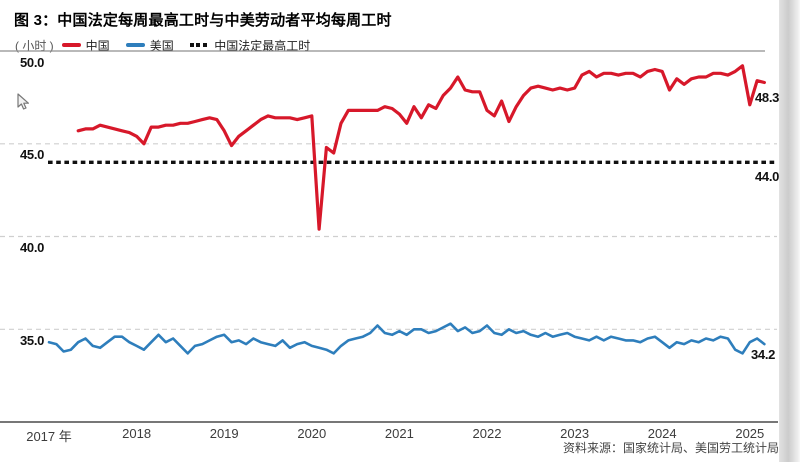  Describe the element at coordinates (662, 433) in the screenshot. I see `x-axis-label-2024: 2024` at that location.